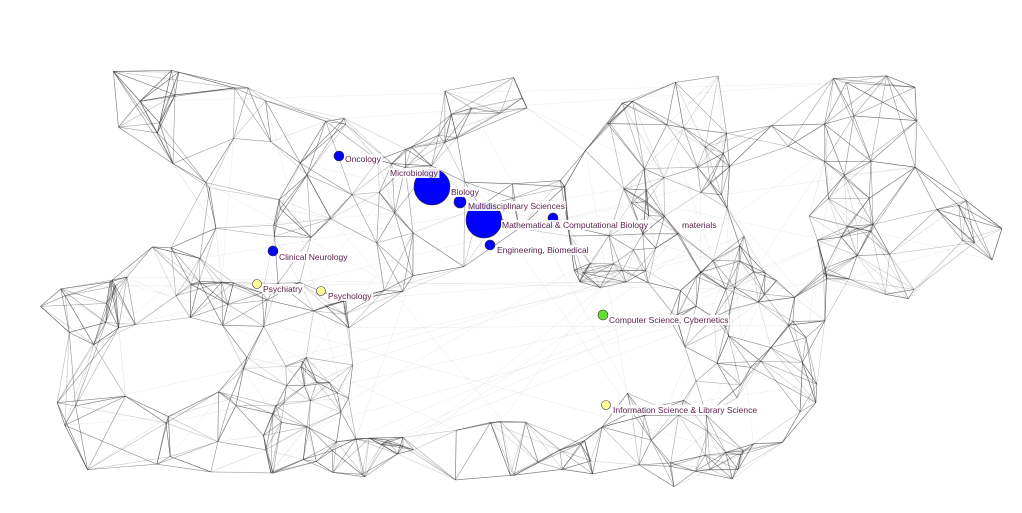  What do you see at coordinates (321, 291) in the screenshot?
I see `node-psychology` at bounding box center [321, 291].